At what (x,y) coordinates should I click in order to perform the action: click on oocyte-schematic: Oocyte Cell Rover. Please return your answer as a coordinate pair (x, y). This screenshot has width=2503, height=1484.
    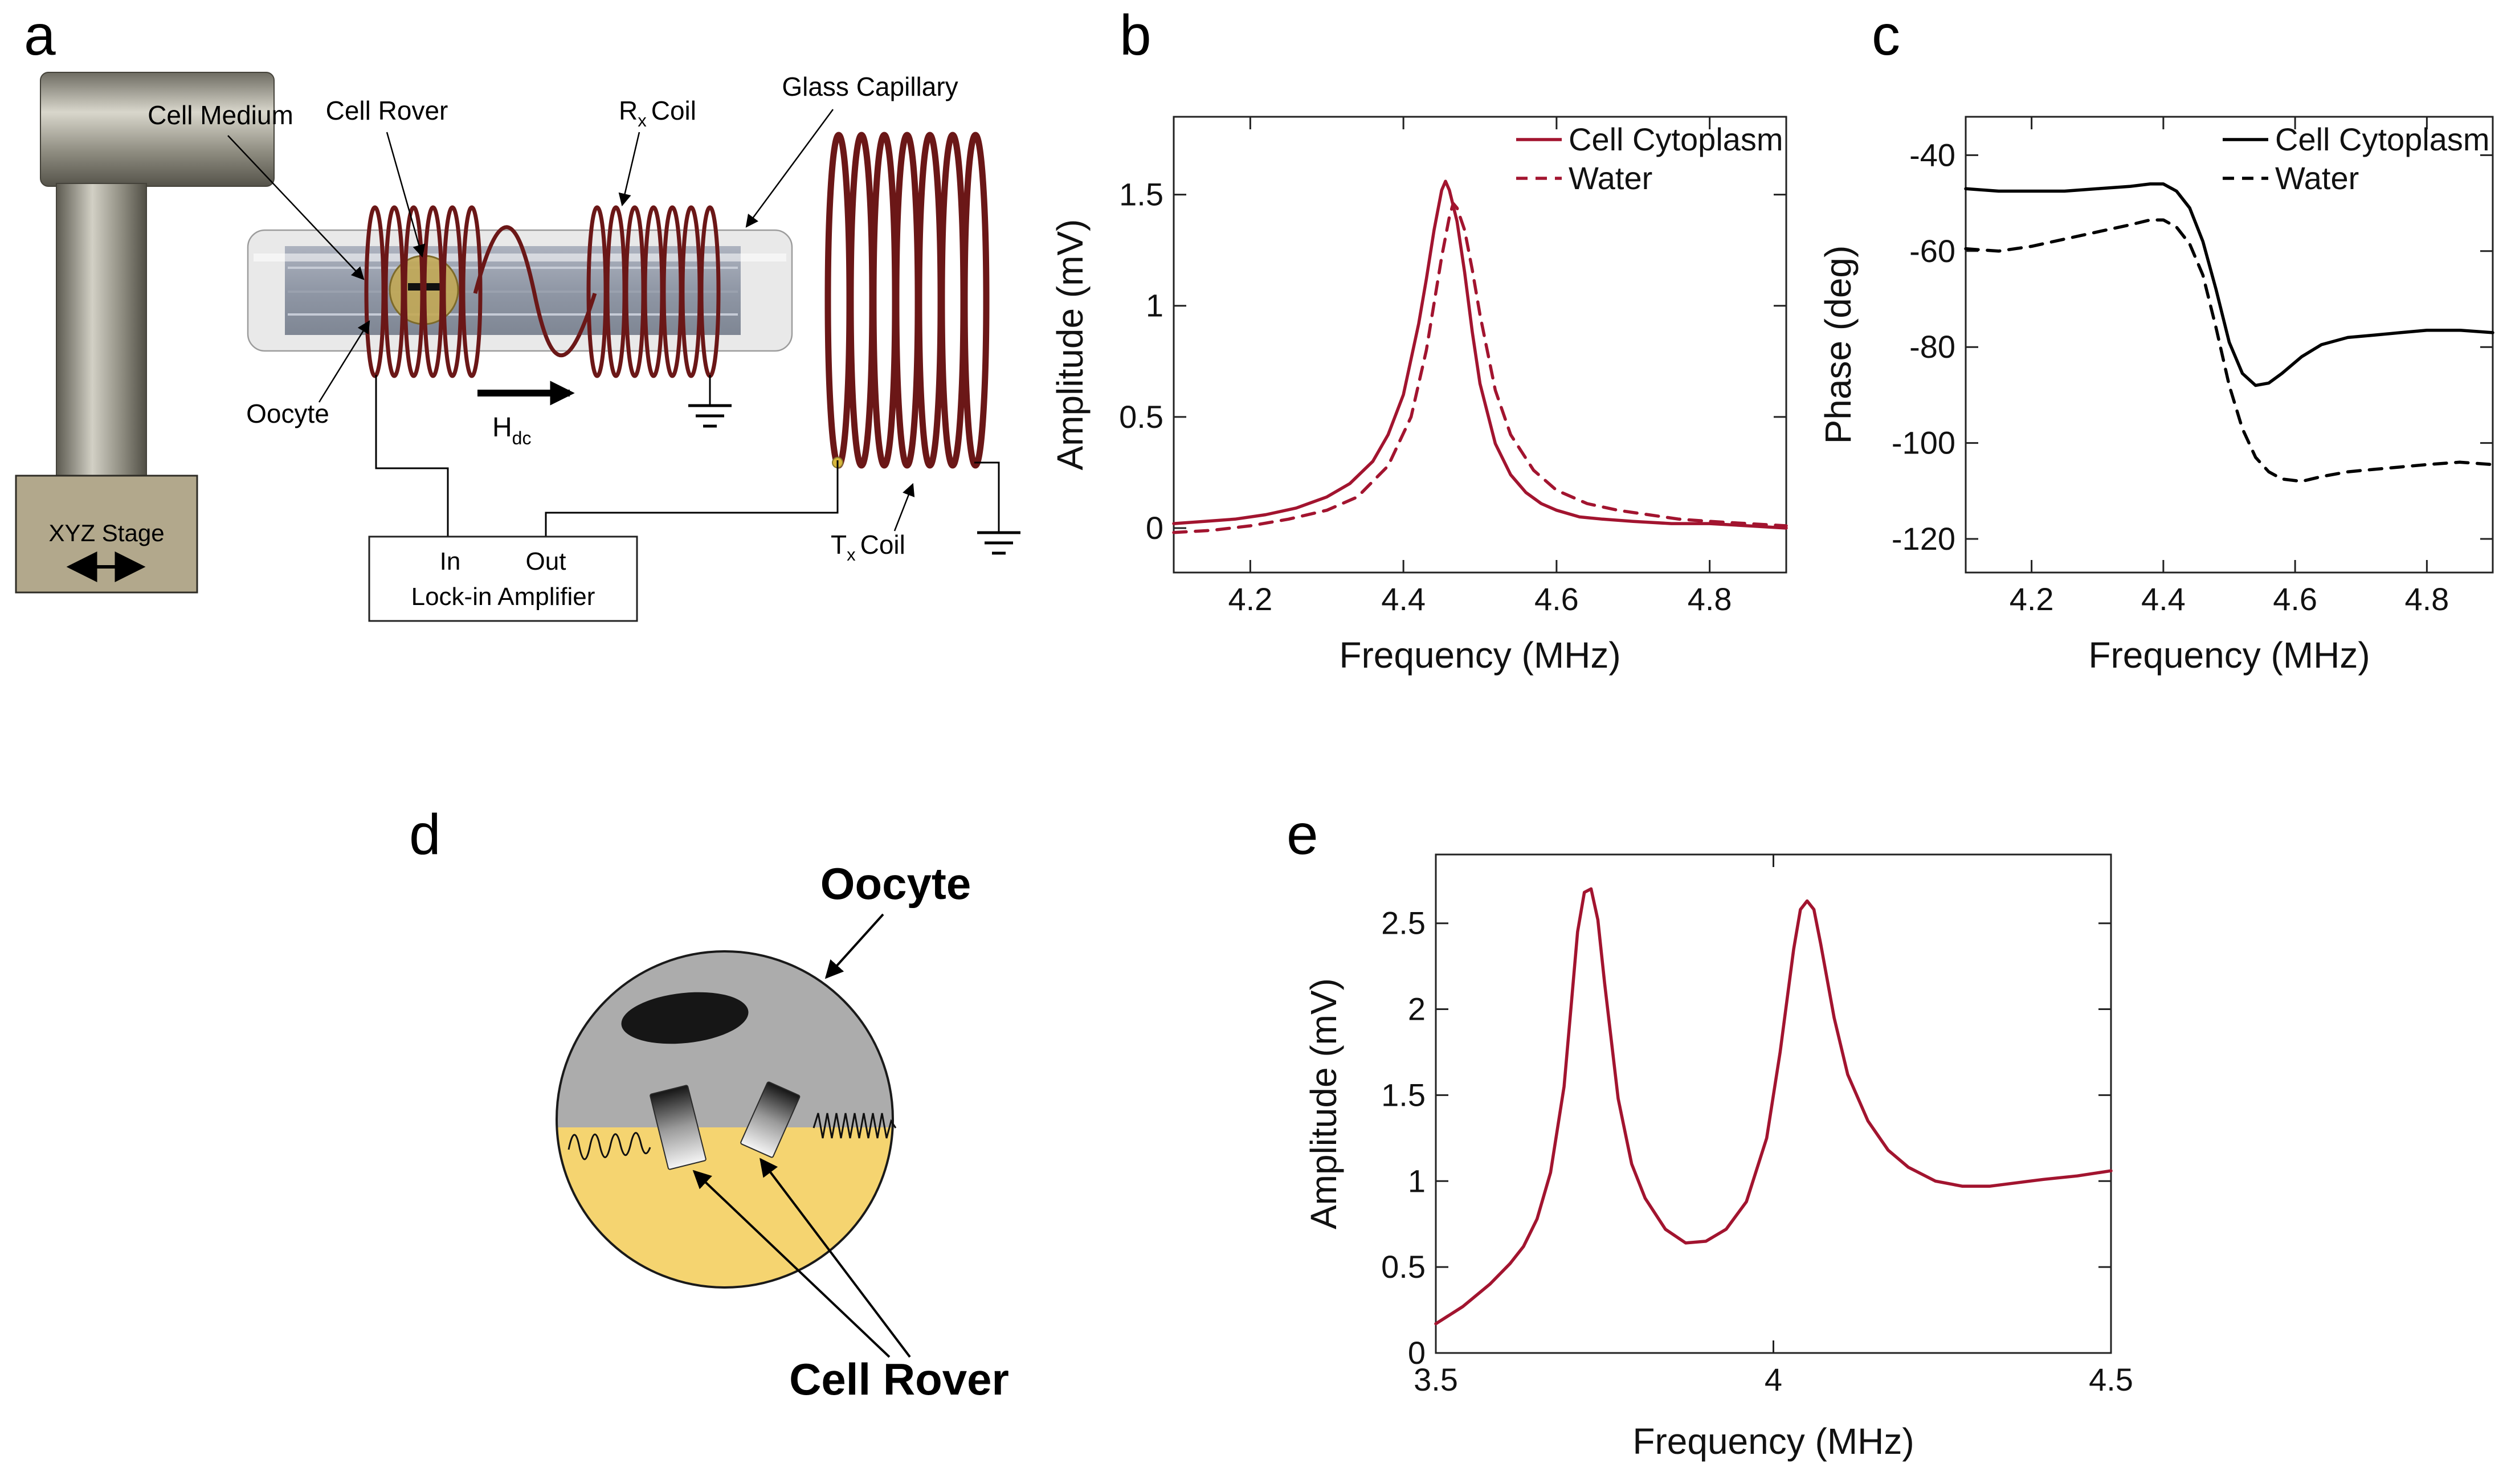
    Looking at the image, I should click on (782, 1131).